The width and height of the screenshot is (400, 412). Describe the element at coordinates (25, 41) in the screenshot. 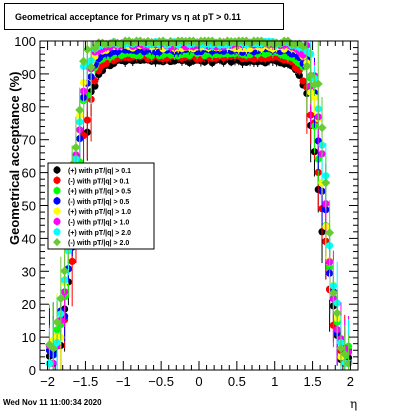

I see `y-tick-label: 100` at that location.